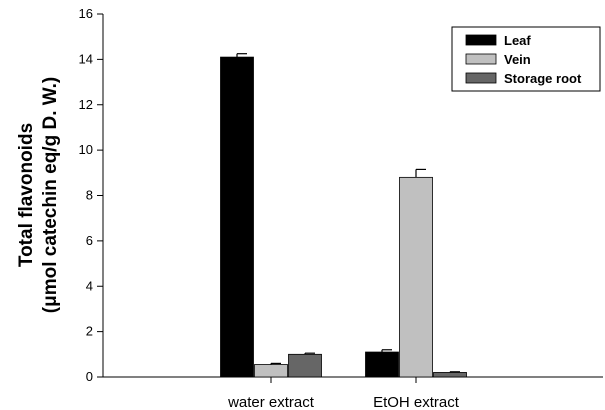 The height and width of the screenshot is (410, 605). Describe the element at coordinates (481, 40) in the screenshot. I see `legend-swatch-leaf` at that location.